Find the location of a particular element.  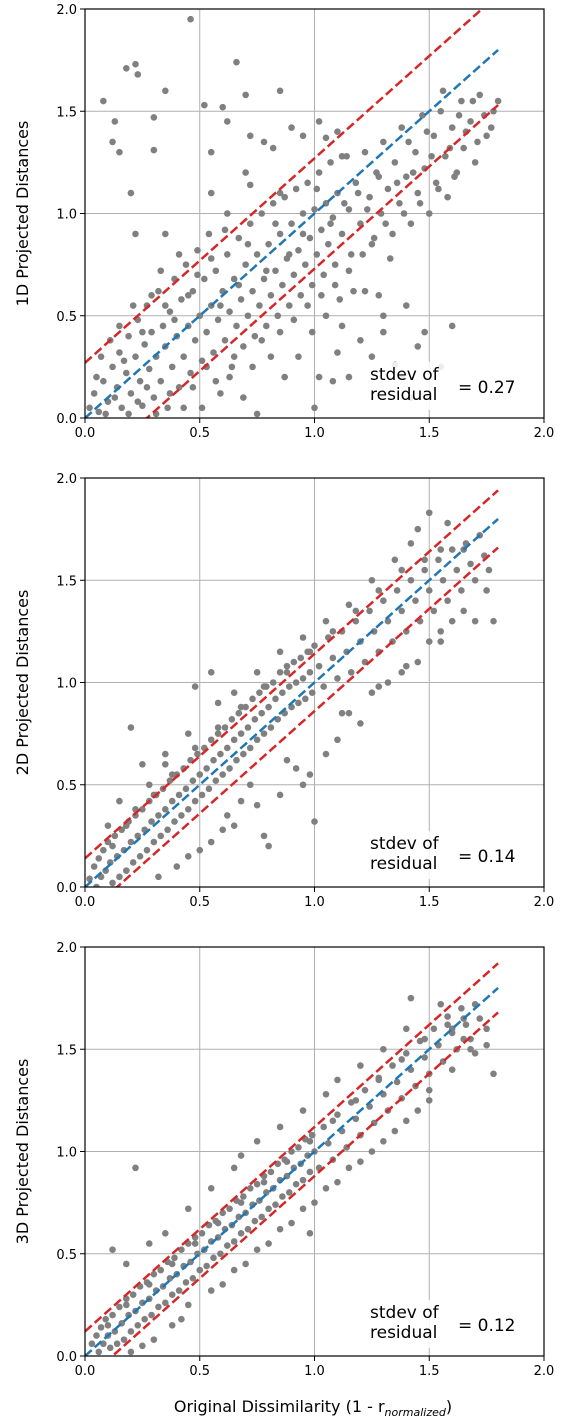

y-axis-label: 3D Projected Distances is located at coordinates (22, 1152).